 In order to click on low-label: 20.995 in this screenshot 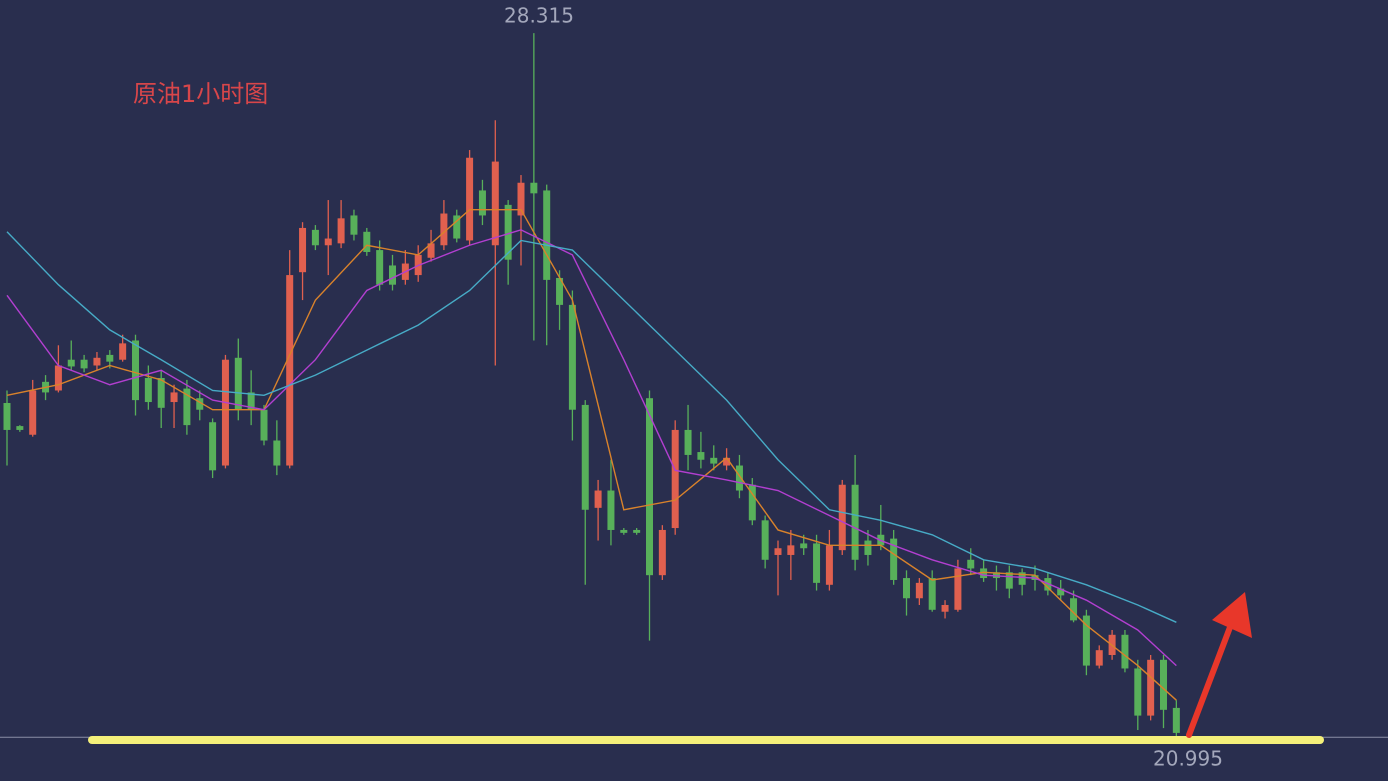, I will do `click(1188, 759)`.